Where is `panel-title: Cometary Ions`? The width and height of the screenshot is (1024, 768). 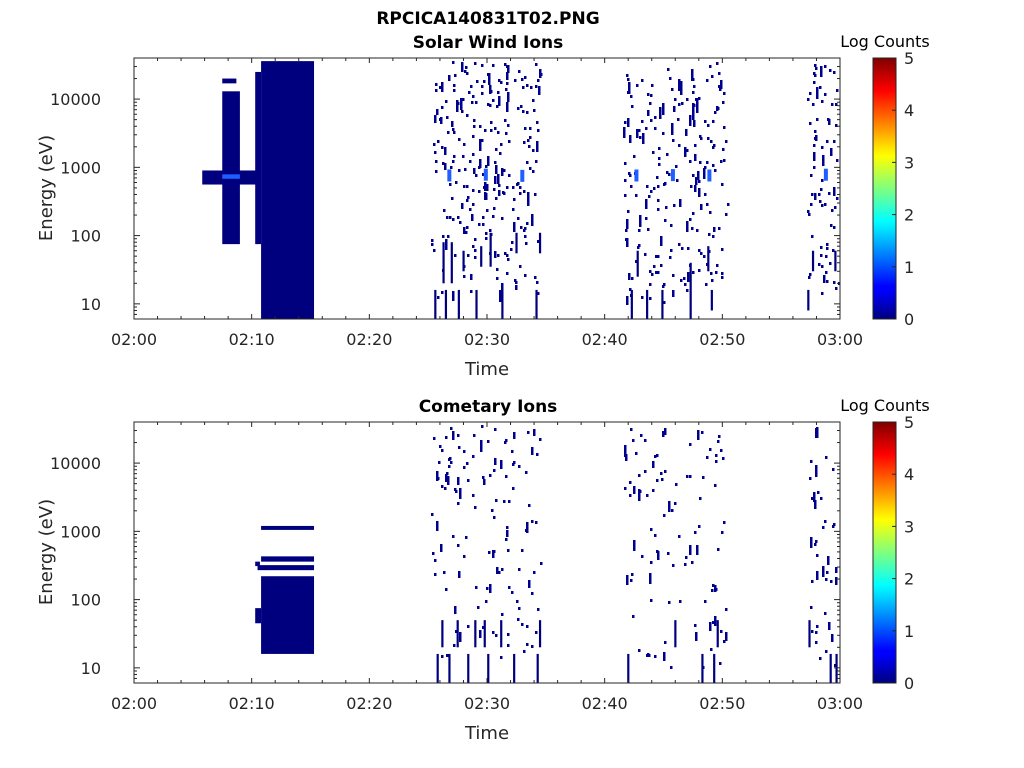
panel-title: Cometary Ions is located at coordinates (488, 407).